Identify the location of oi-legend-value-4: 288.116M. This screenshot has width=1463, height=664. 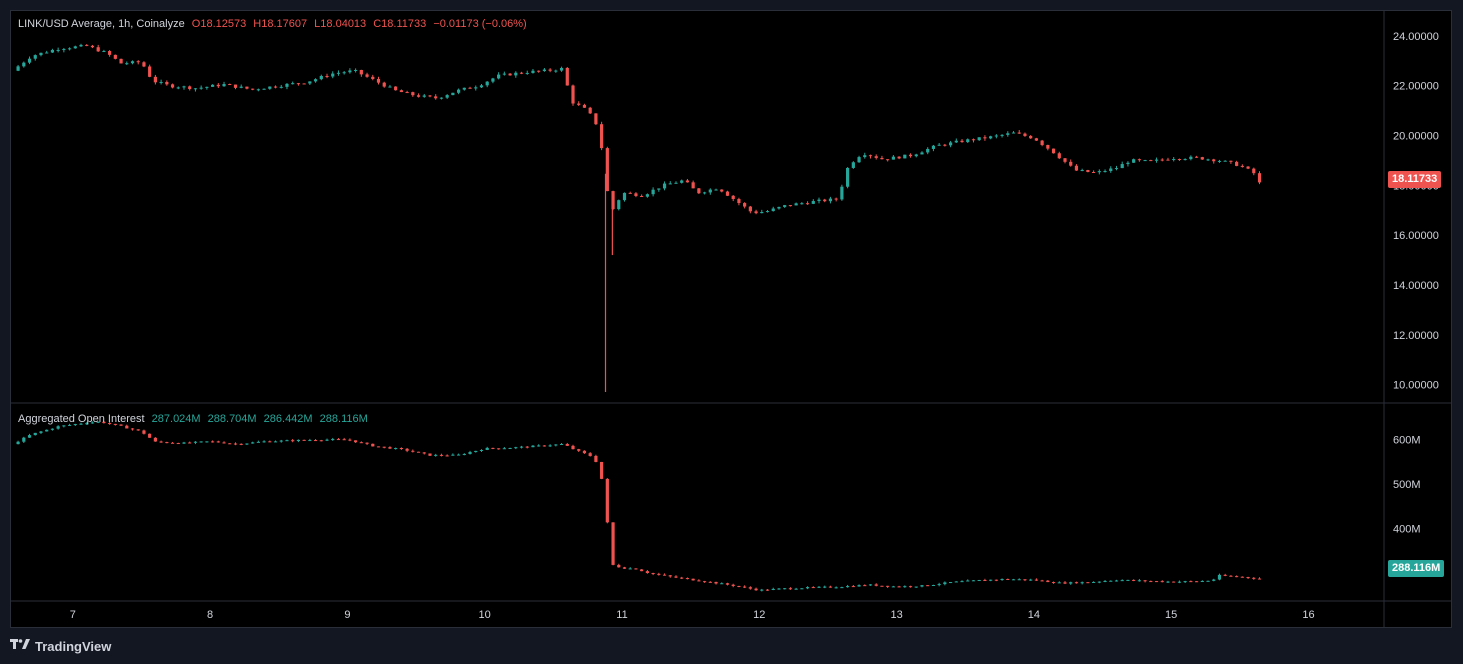
(343, 419).